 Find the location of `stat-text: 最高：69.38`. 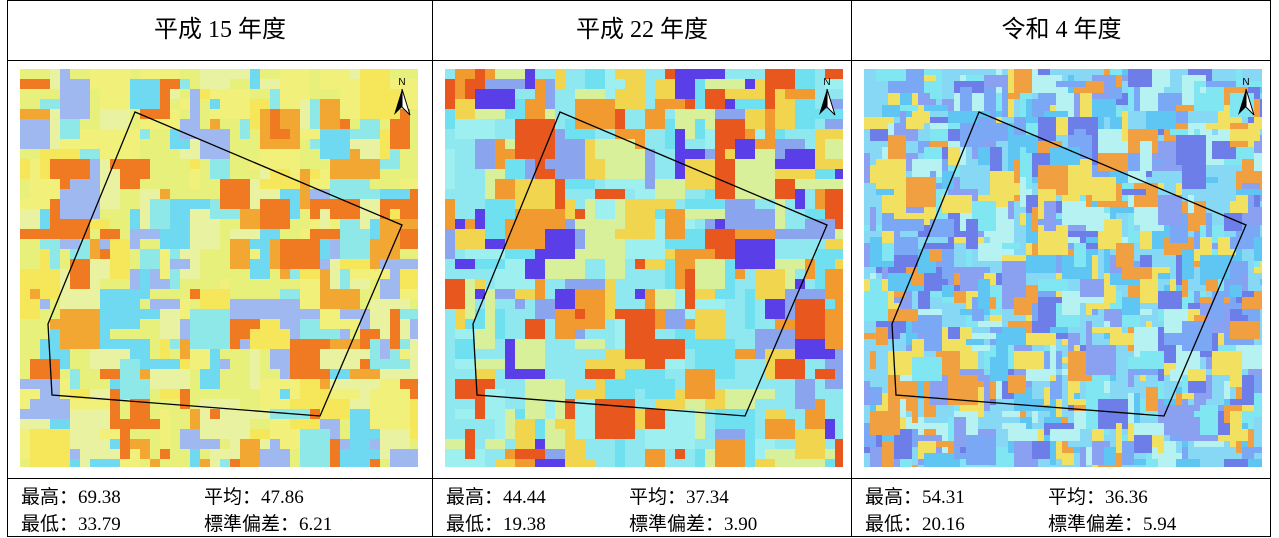

stat-text: 最高：69.38 is located at coordinates (71, 497).